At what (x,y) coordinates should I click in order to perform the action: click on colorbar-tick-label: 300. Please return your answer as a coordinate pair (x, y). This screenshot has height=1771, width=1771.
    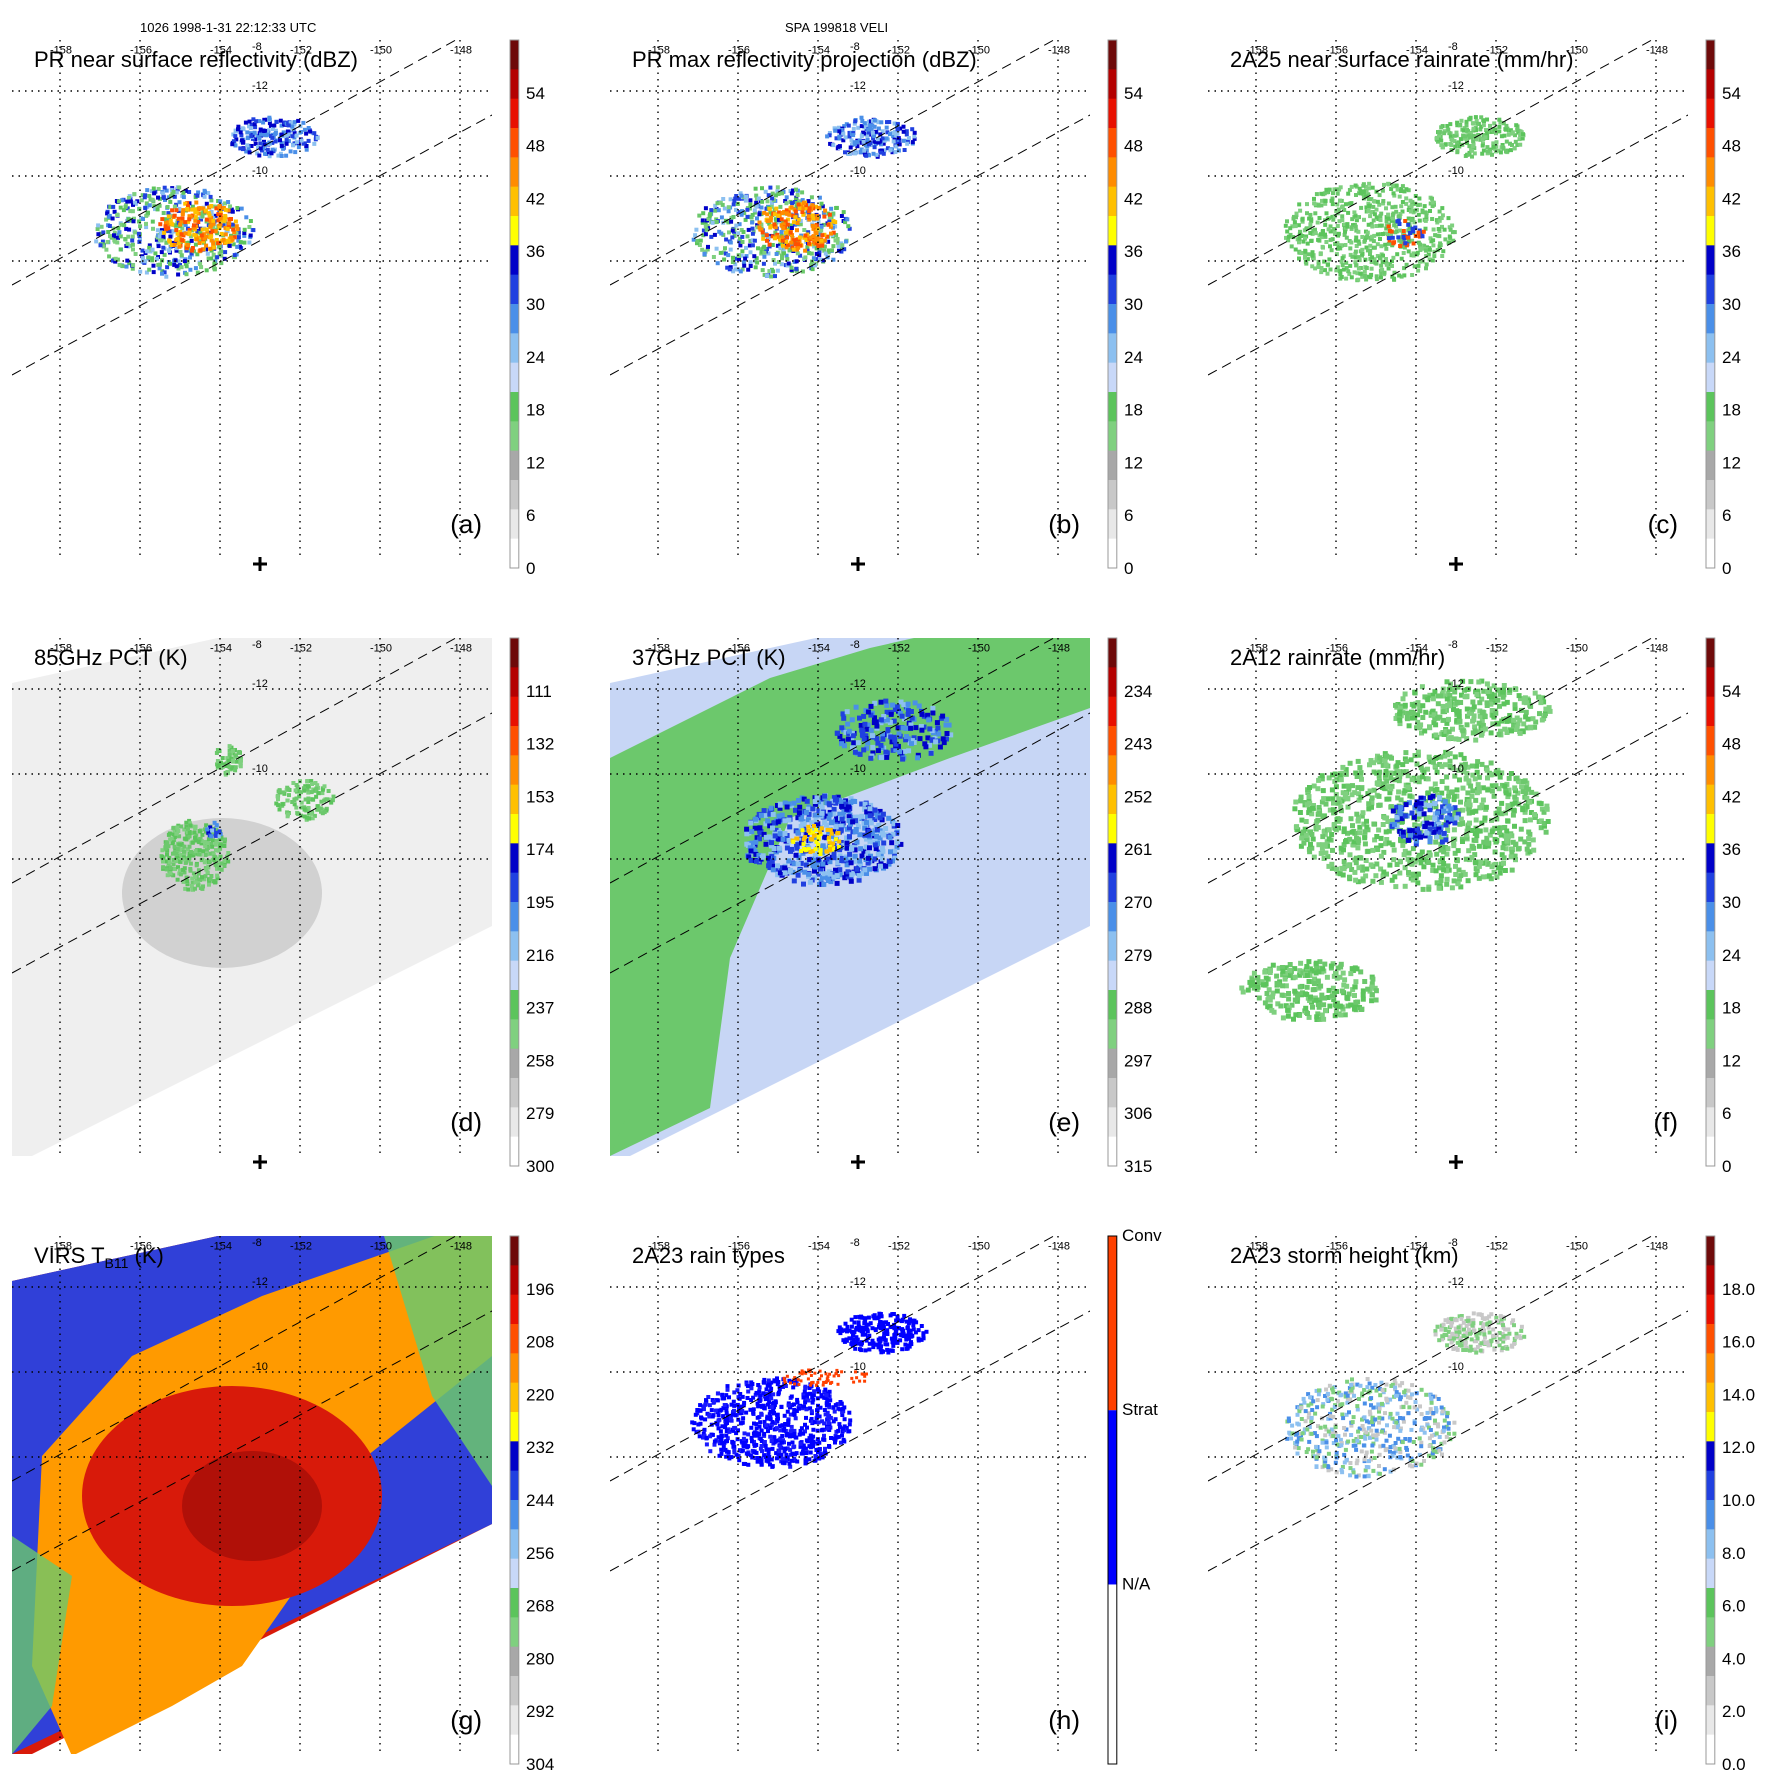
    Looking at the image, I should click on (540, 1166).